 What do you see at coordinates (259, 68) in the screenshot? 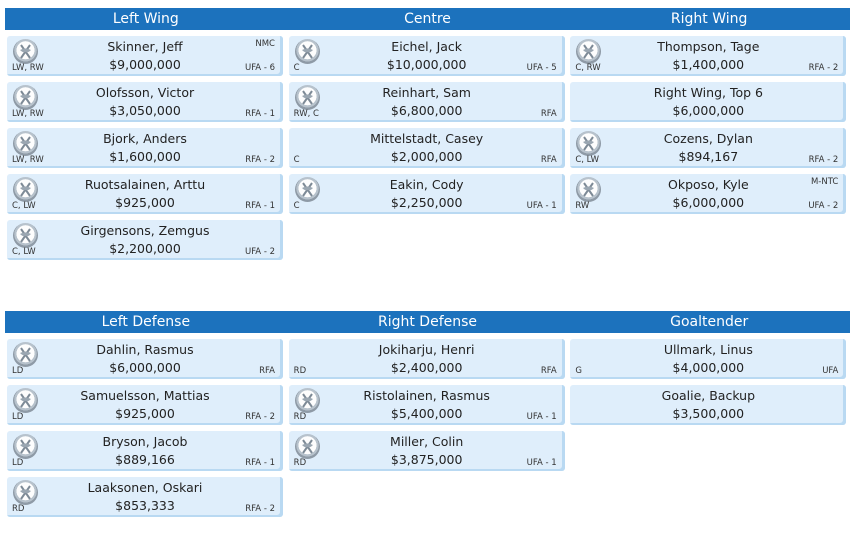
I see `contract-status: UFA - 6` at bounding box center [259, 68].